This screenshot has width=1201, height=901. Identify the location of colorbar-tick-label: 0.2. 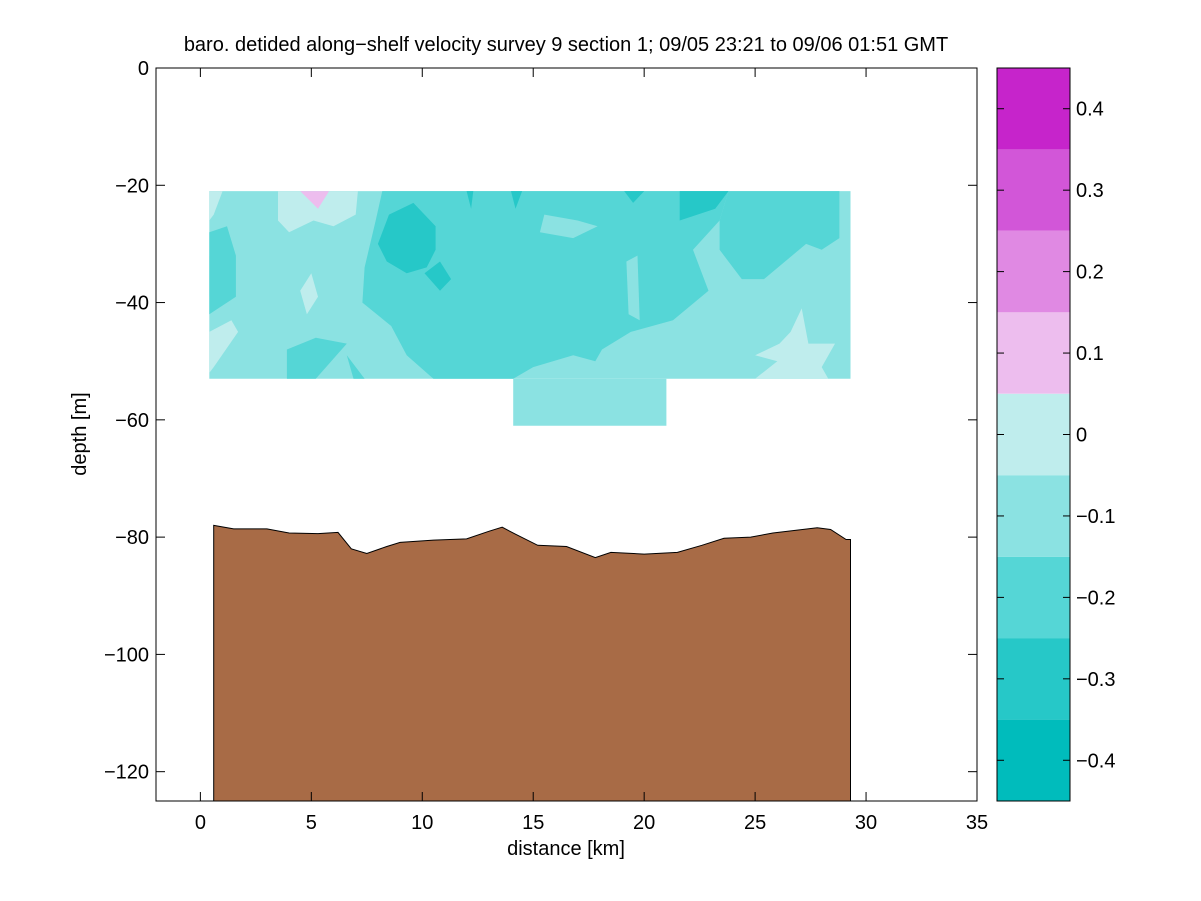
(1090, 273).